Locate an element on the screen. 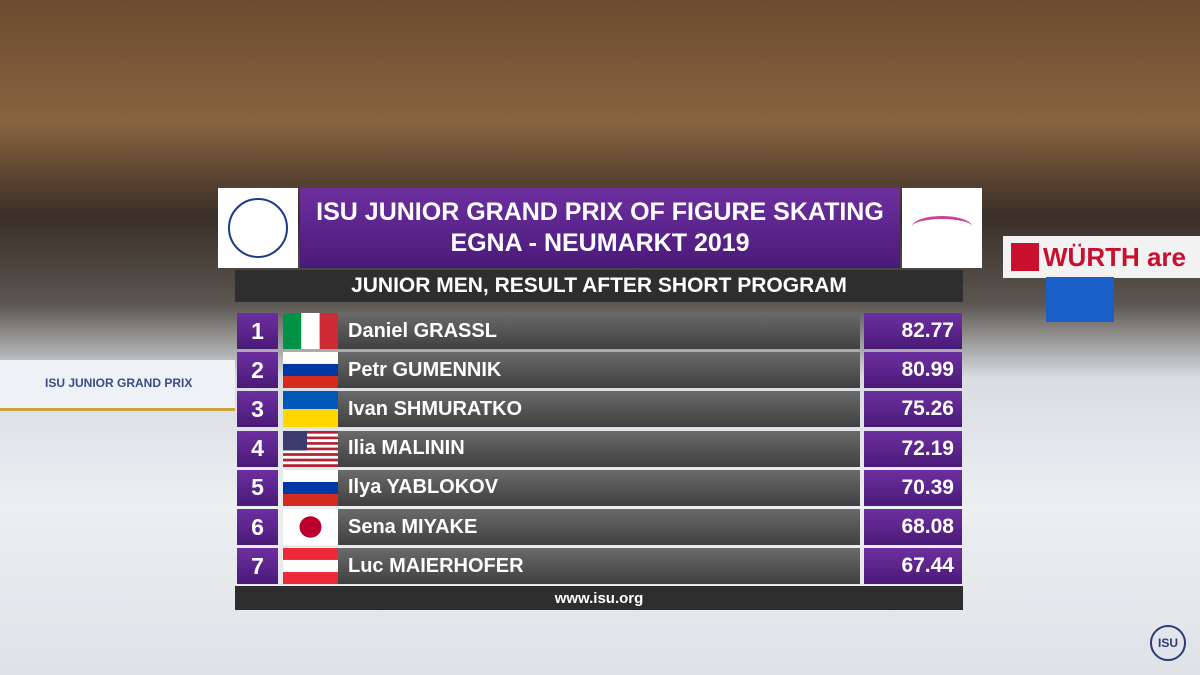 This screenshot has height=675, width=1200. score: 72.19 is located at coordinates (913, 448).